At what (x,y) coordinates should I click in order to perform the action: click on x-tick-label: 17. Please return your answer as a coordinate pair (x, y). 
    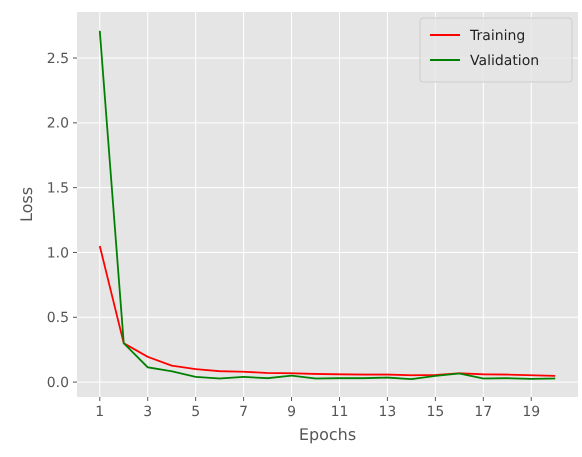
    Looking at the image, I should click on (483, 412).